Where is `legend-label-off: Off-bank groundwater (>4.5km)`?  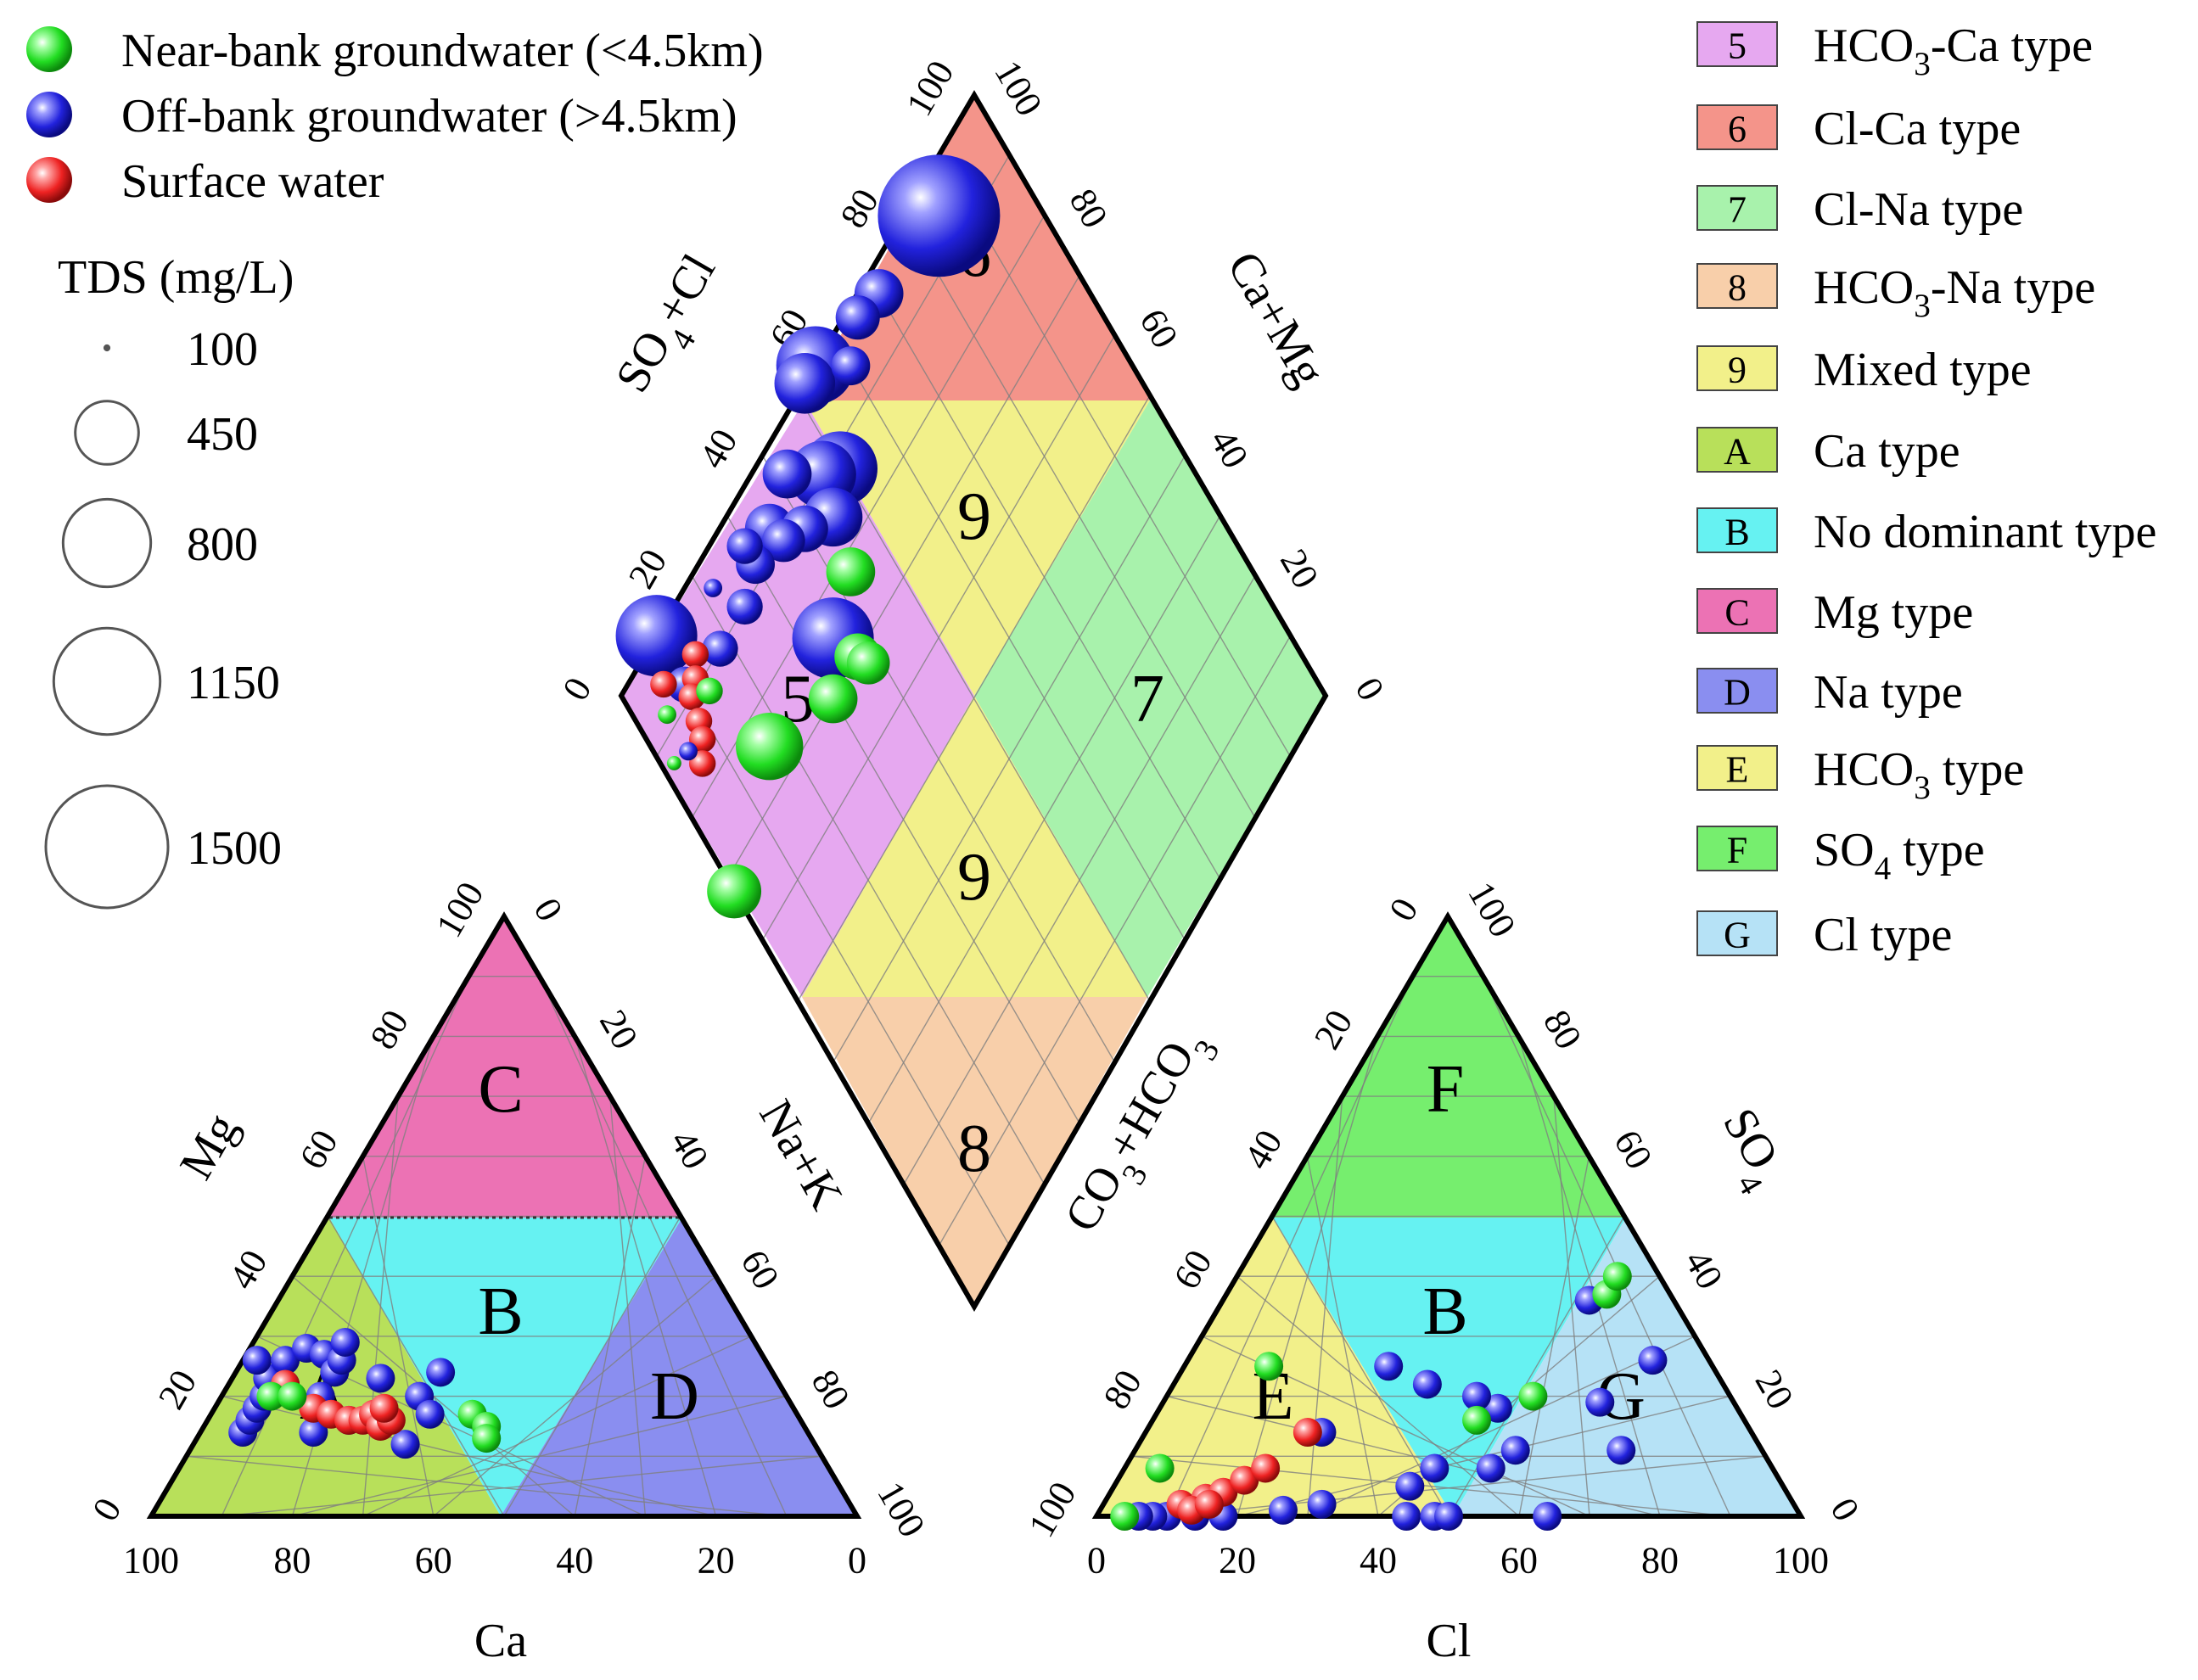
legend-label-off: Off-bank groundwater (>4.5km) is located at coordinates (429, 117).